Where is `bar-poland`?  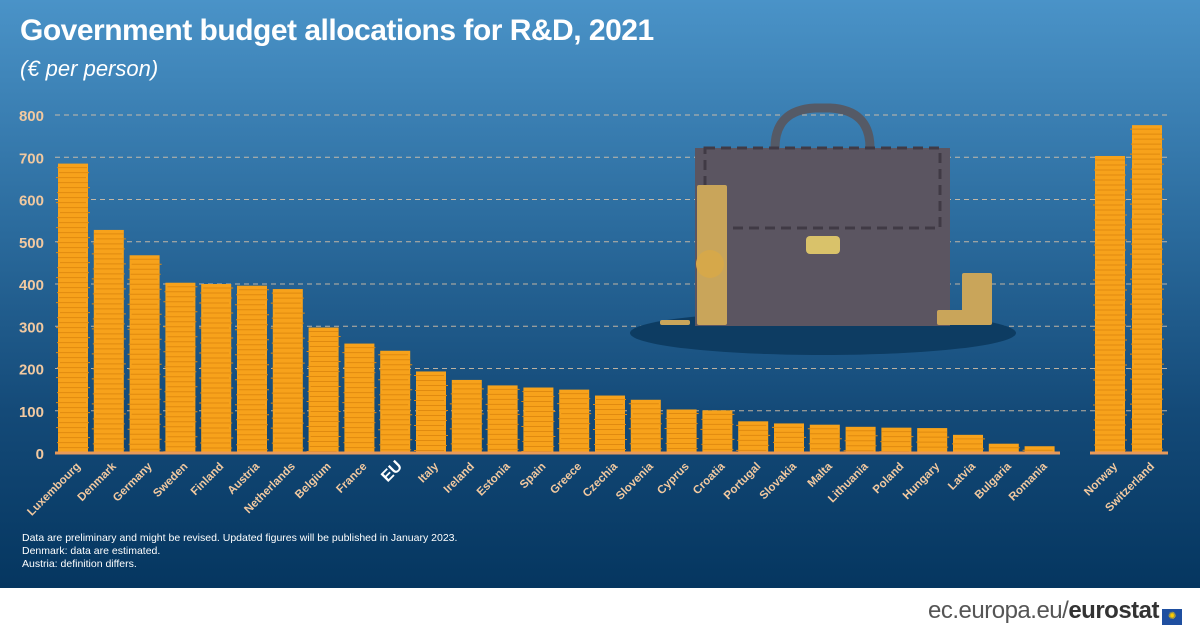 bar-poland is located at coordinates (896, 440).